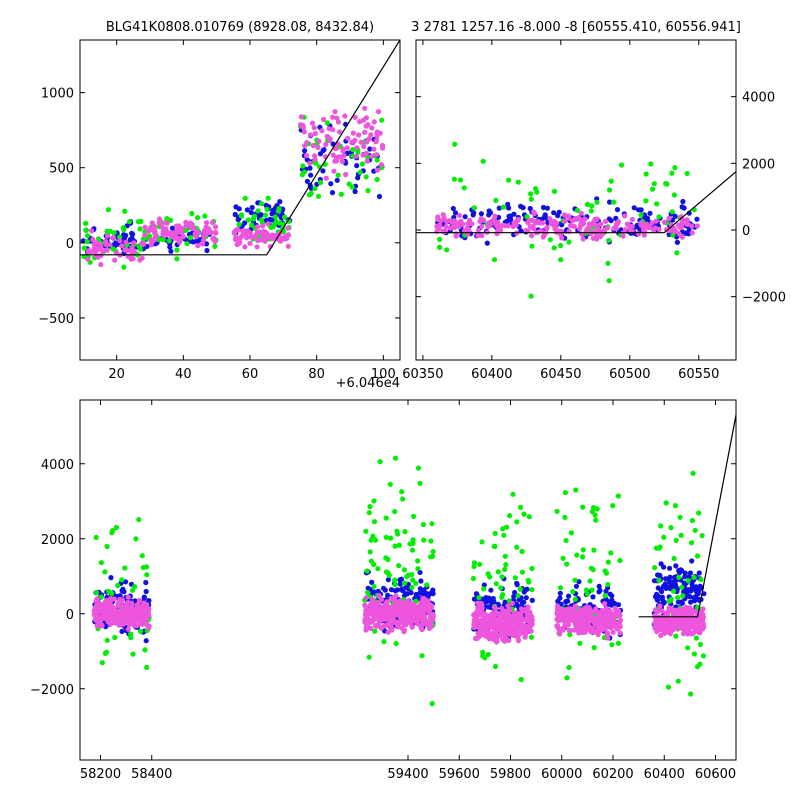 This screenshot has width=800, height=800. I want to click on x-tick-label: 60400, so click(664, 774).